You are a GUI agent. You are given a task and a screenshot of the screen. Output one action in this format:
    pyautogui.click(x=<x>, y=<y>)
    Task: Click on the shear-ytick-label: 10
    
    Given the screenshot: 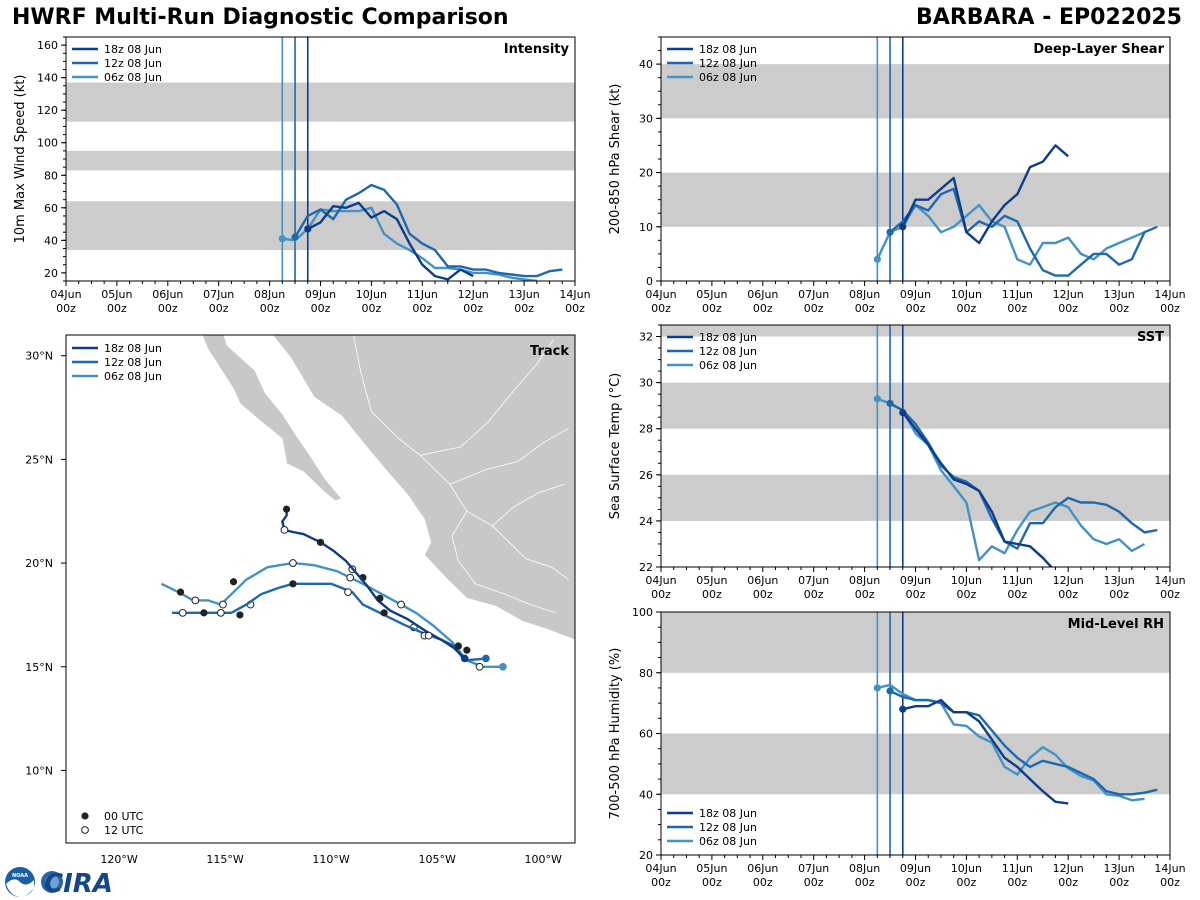 What is the action you would take?
    pyautogui.click(x=646, y=227)
    